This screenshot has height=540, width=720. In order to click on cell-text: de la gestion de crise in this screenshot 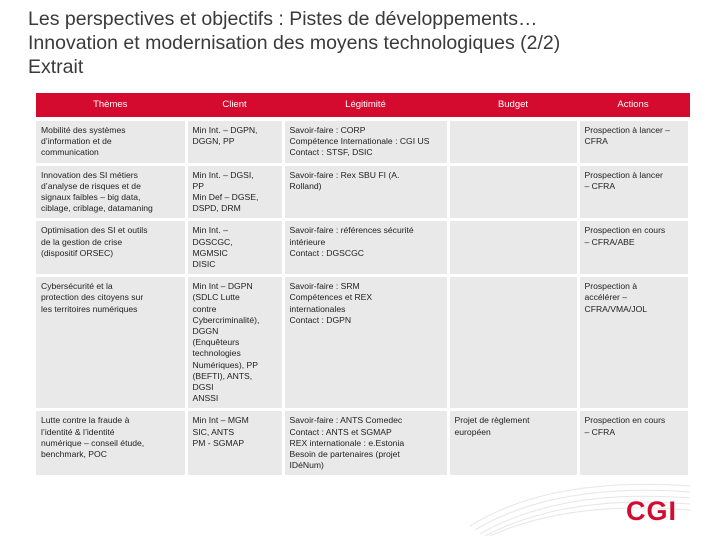, I will do `click(82, 241)`.